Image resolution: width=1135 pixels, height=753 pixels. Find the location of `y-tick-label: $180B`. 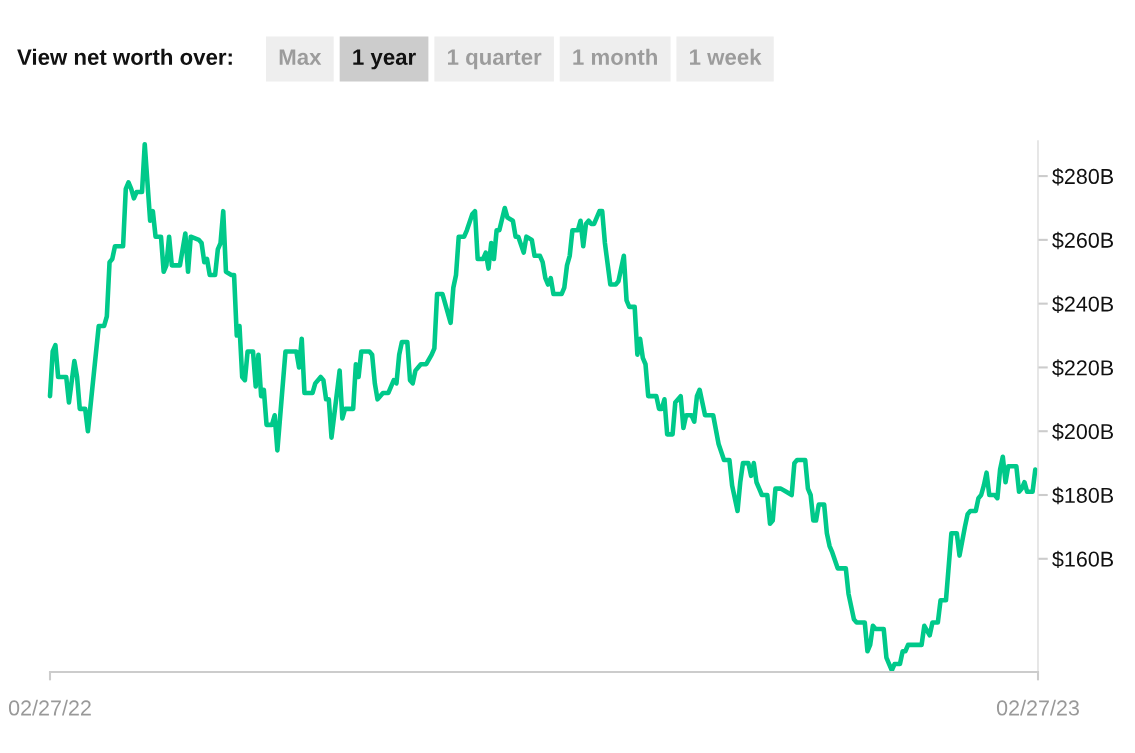

y-tick-label: $180B is located at coordinates (1082, 495).